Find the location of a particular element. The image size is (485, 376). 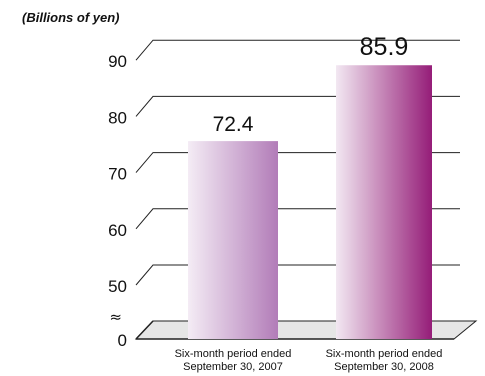

category-label-2008-line-2: September 30, 2008 is located at coordinates (384, 367).